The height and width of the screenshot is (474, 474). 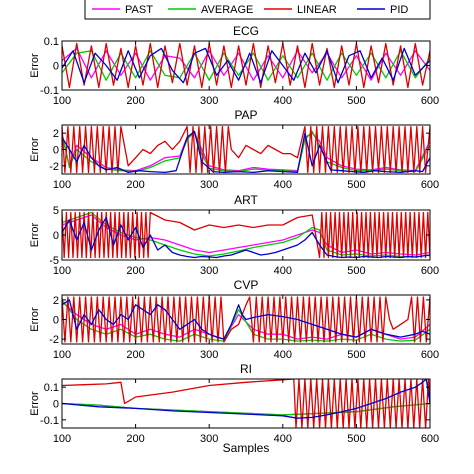 I want to click on legend-label-pid: PID, so click(x=399, y=10).